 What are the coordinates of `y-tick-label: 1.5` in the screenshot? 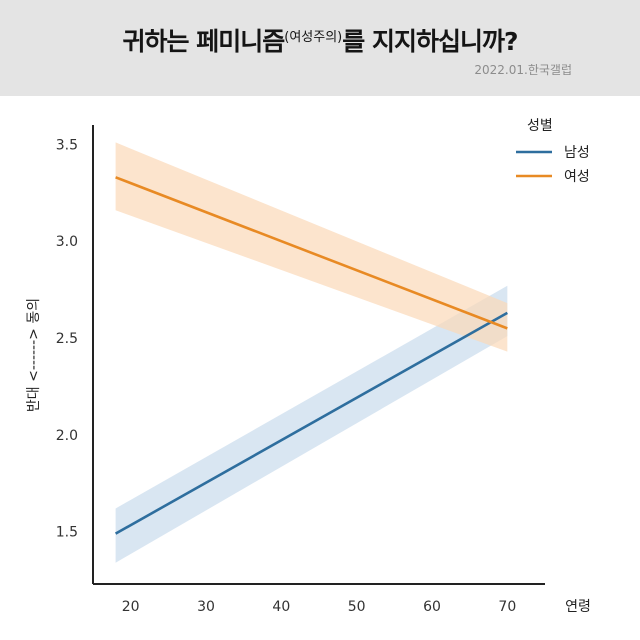 It's located at (67, 533).